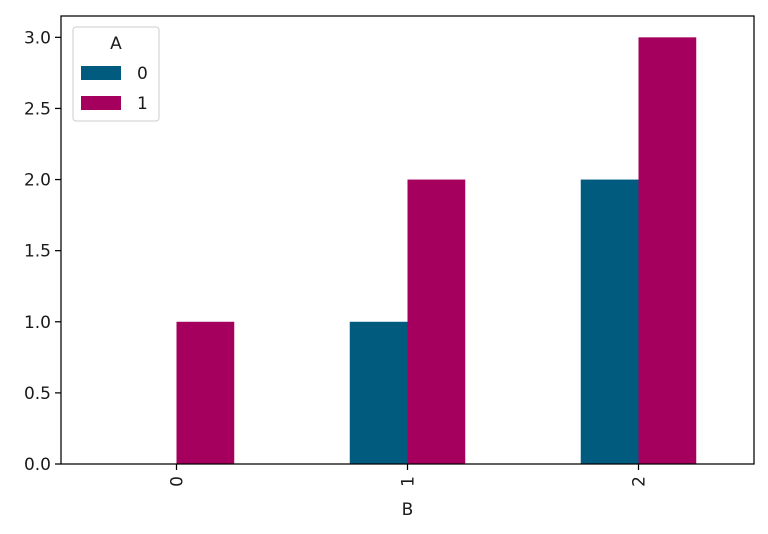 The height and width of the screenshot is (534, 768). Describe the element at coordinates (37, 109) in the screenshot. I see `y-tick-label: 2.5` at that location.